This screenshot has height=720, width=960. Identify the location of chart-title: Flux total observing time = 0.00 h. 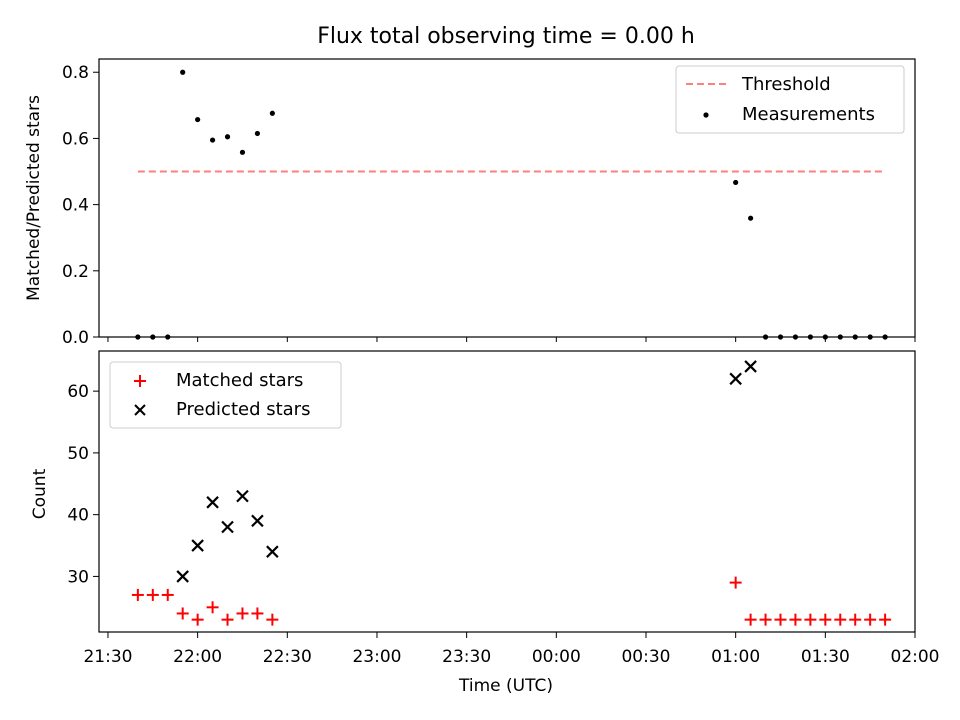
(506, 36).